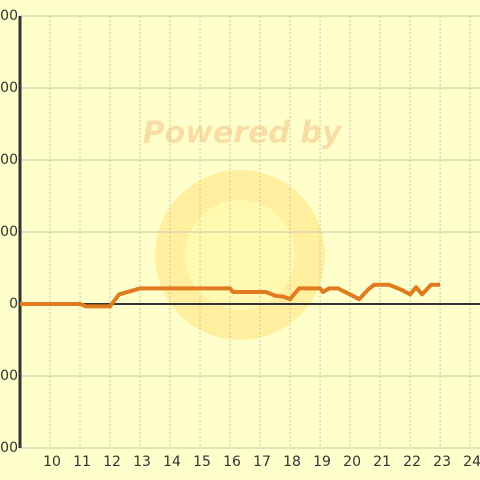 This screenshot has height=480, width=480. I want to click on y-tick-label: 0, so click(13, 304).